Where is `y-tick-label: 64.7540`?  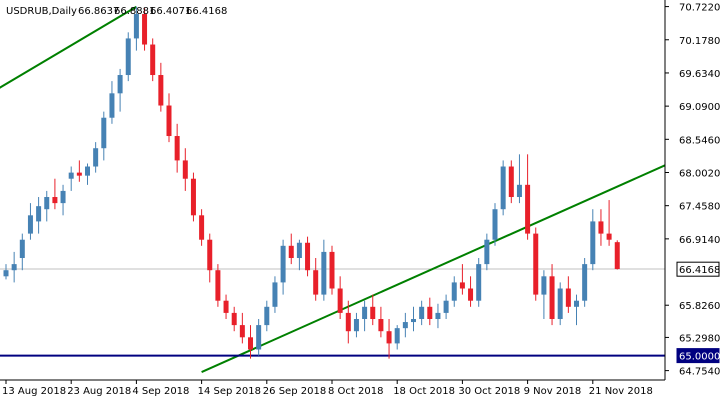
y-tick-label: 64.7540 is located at coordinates (699, 372).